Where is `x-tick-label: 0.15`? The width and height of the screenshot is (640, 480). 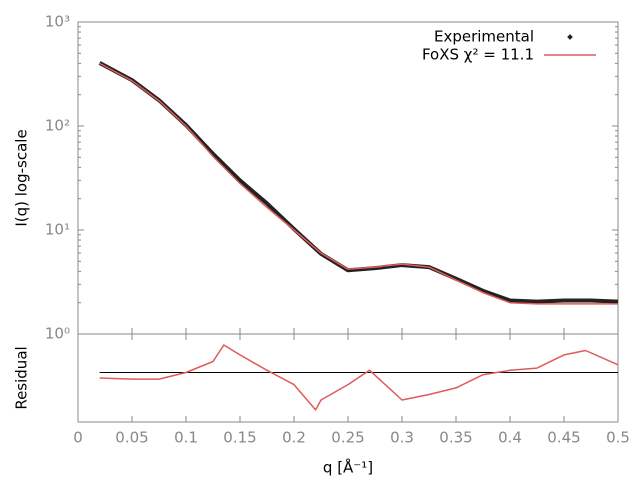 x-tick-label: 0.15 is located at coordinates (239, 438).